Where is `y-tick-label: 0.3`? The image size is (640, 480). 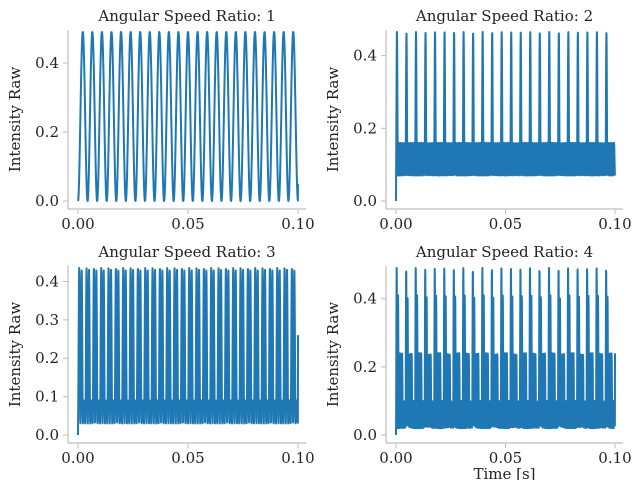
y-tick-label: 0.3 is located at coordinates (47, 320).